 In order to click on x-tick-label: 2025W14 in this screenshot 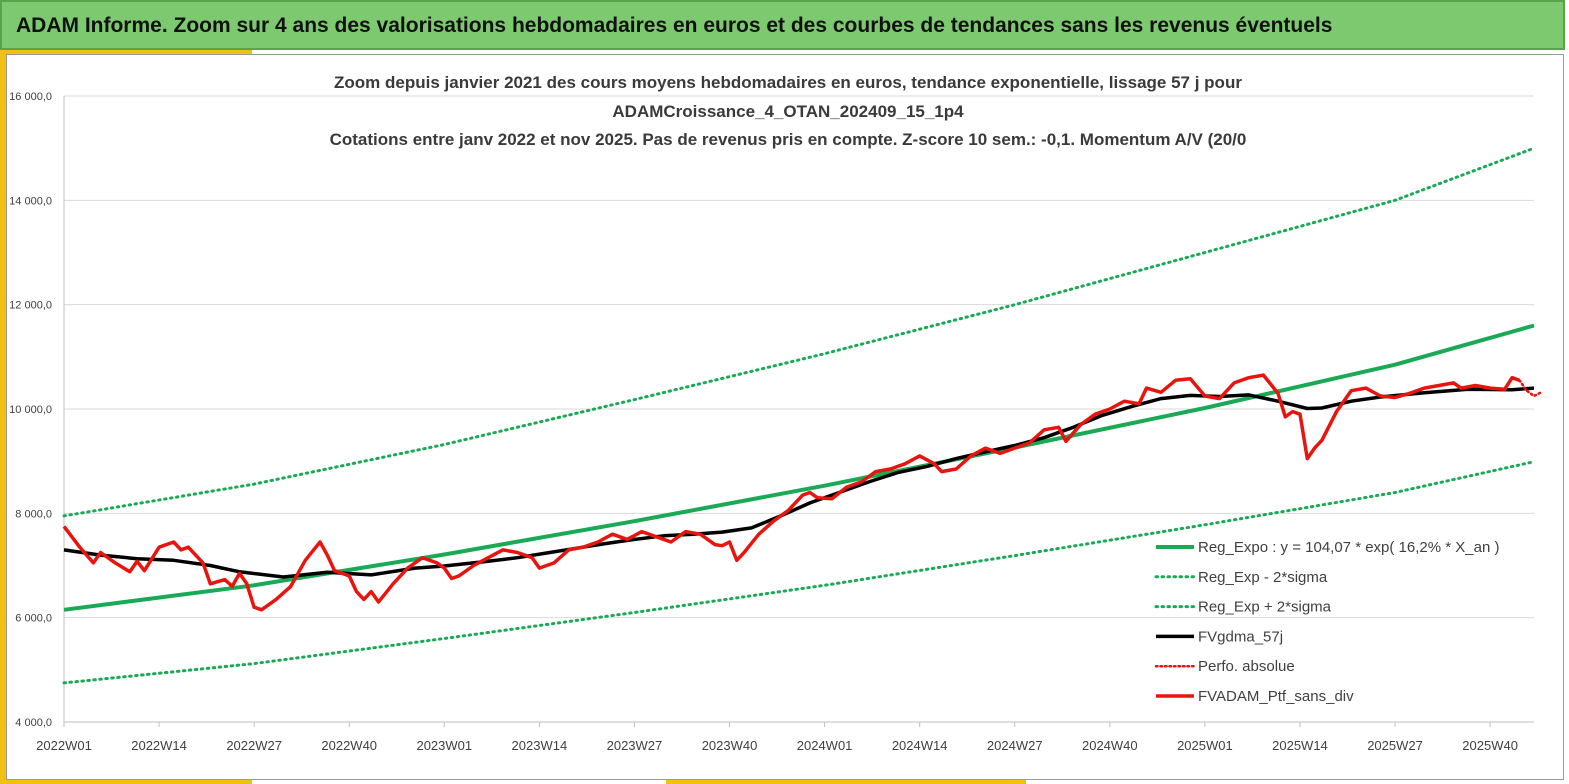, I will do `click(1300, 745)`.